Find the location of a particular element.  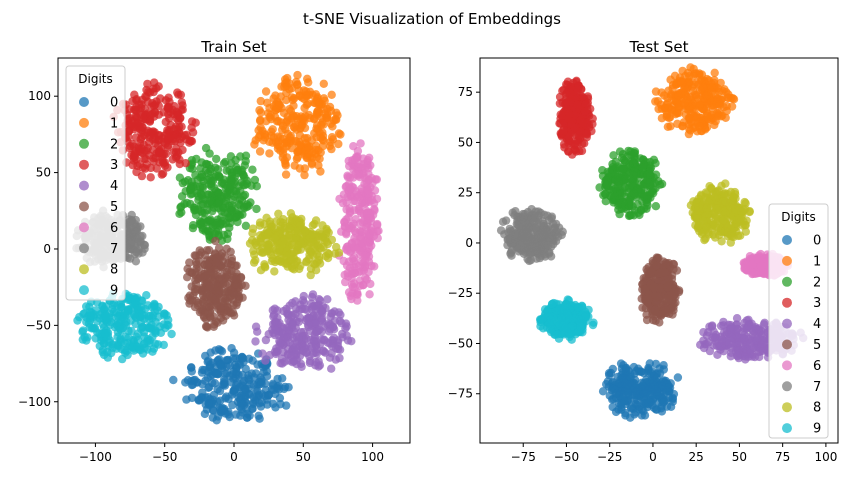

legend-label-7: 7 is located at coordinates (114, 249).